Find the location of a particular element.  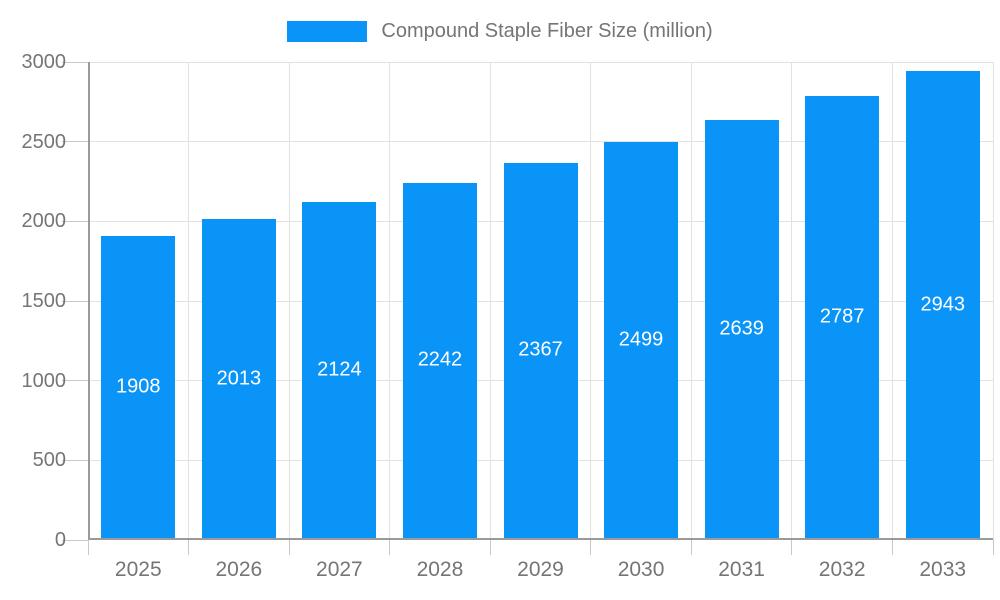

bar-value-label: 1908 is located at coordinates (138, 386).